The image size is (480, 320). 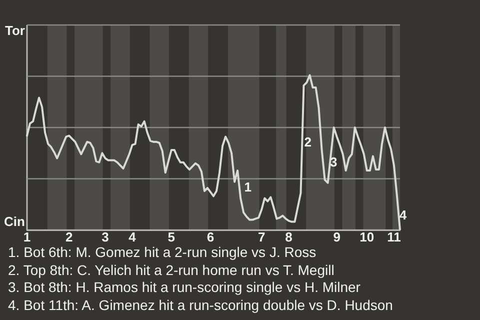 What do you see at coordinates (394, 236) in the screenshot?
I see `x-tick-label: 11` at bounding box center [394, 236].